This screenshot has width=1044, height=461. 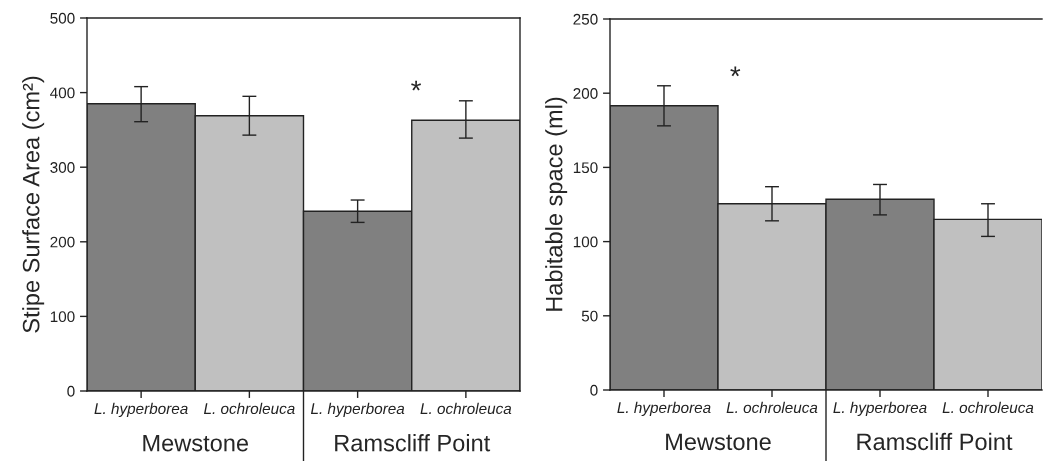 What do you see at coordinates (585, 19) in the screenshot?
I see `y-tick-label: 250` at bounding box center [585, 19].